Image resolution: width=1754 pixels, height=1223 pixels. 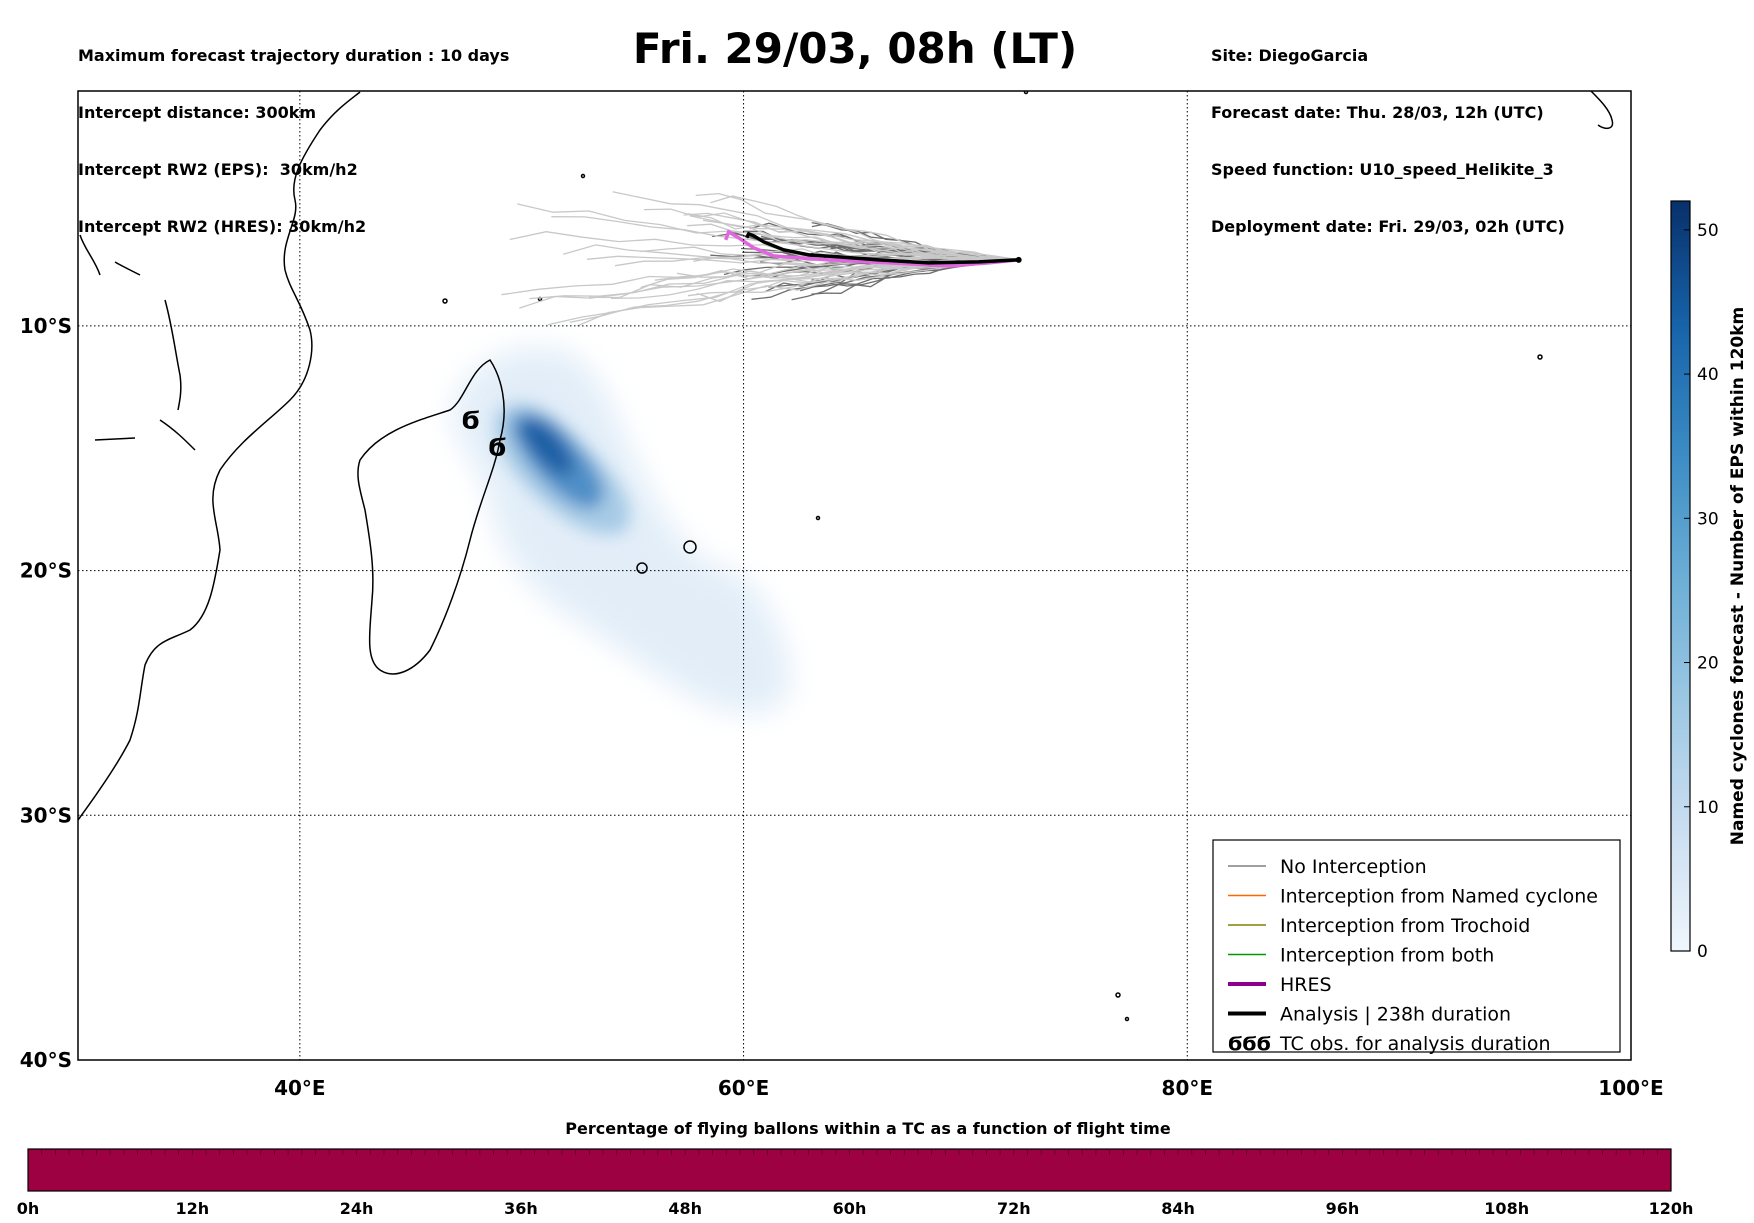 I want to click on launch-site-marker, so click(x=1018, y=259).